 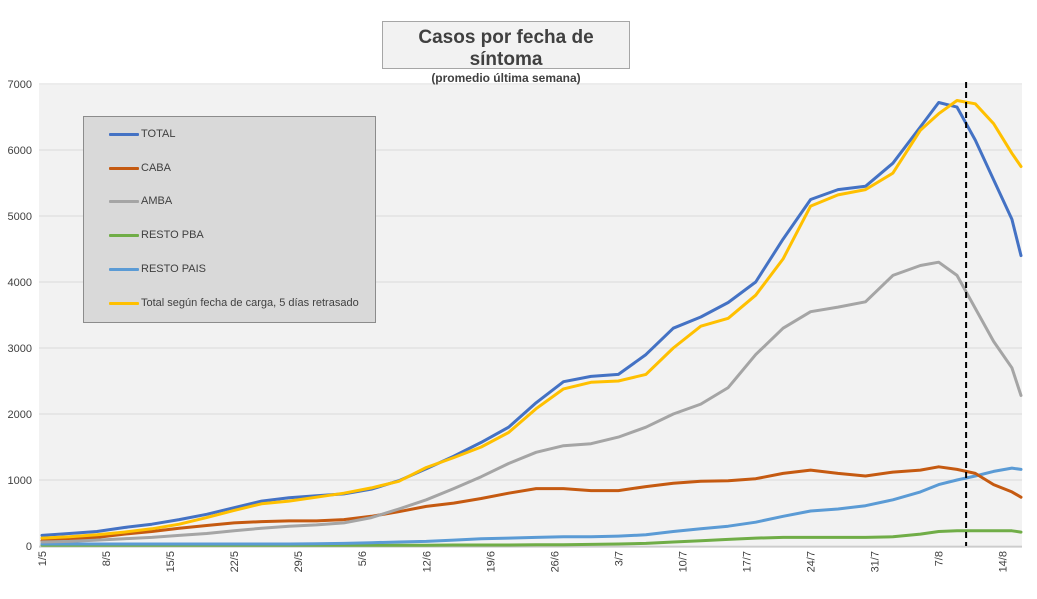 I want to click on legend-swatch-total, so click(x=124, y=134).